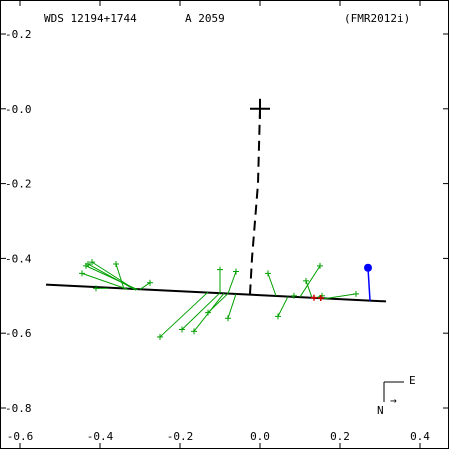 This screenshot has width=450, height=450. Describe the element at coordinates (18, 333) in the screenshot. I see `y-tick-label: -0.6` at that location.